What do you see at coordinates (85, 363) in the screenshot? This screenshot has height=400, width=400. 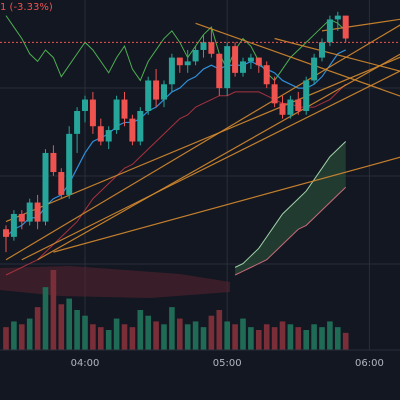 I see `x-tick-label-0: 04:00` at bounding box center [85, 363].